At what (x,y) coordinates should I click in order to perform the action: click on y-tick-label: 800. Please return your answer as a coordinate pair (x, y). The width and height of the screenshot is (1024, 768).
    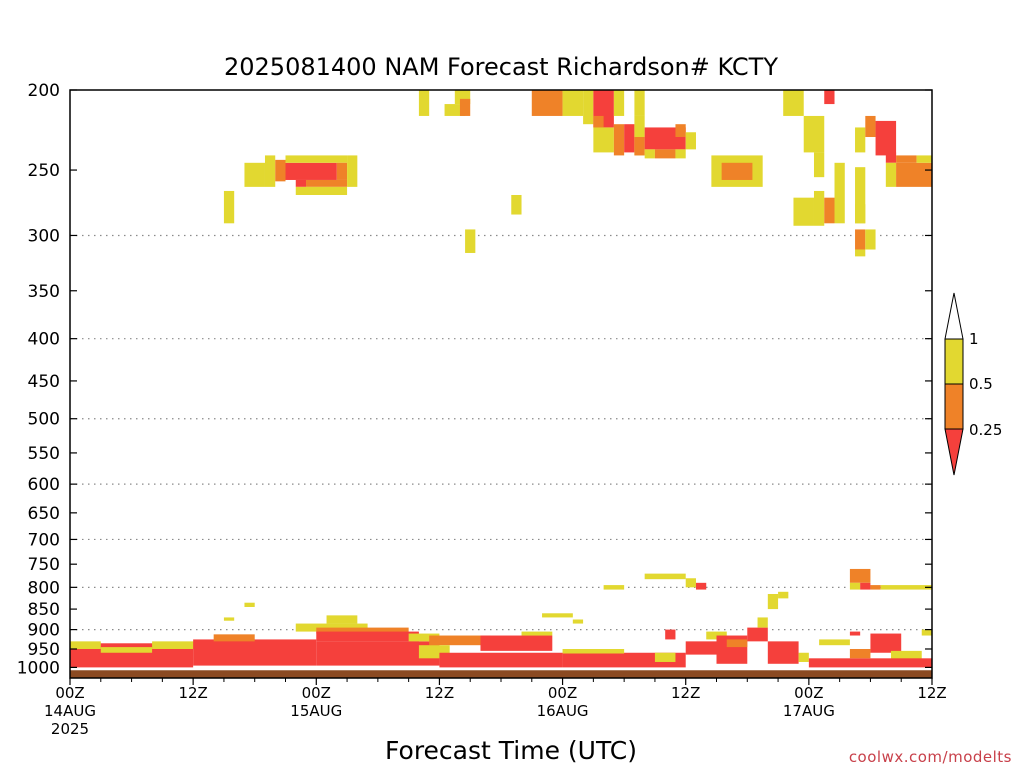
    Looking at the image, I should click on (44, 588).